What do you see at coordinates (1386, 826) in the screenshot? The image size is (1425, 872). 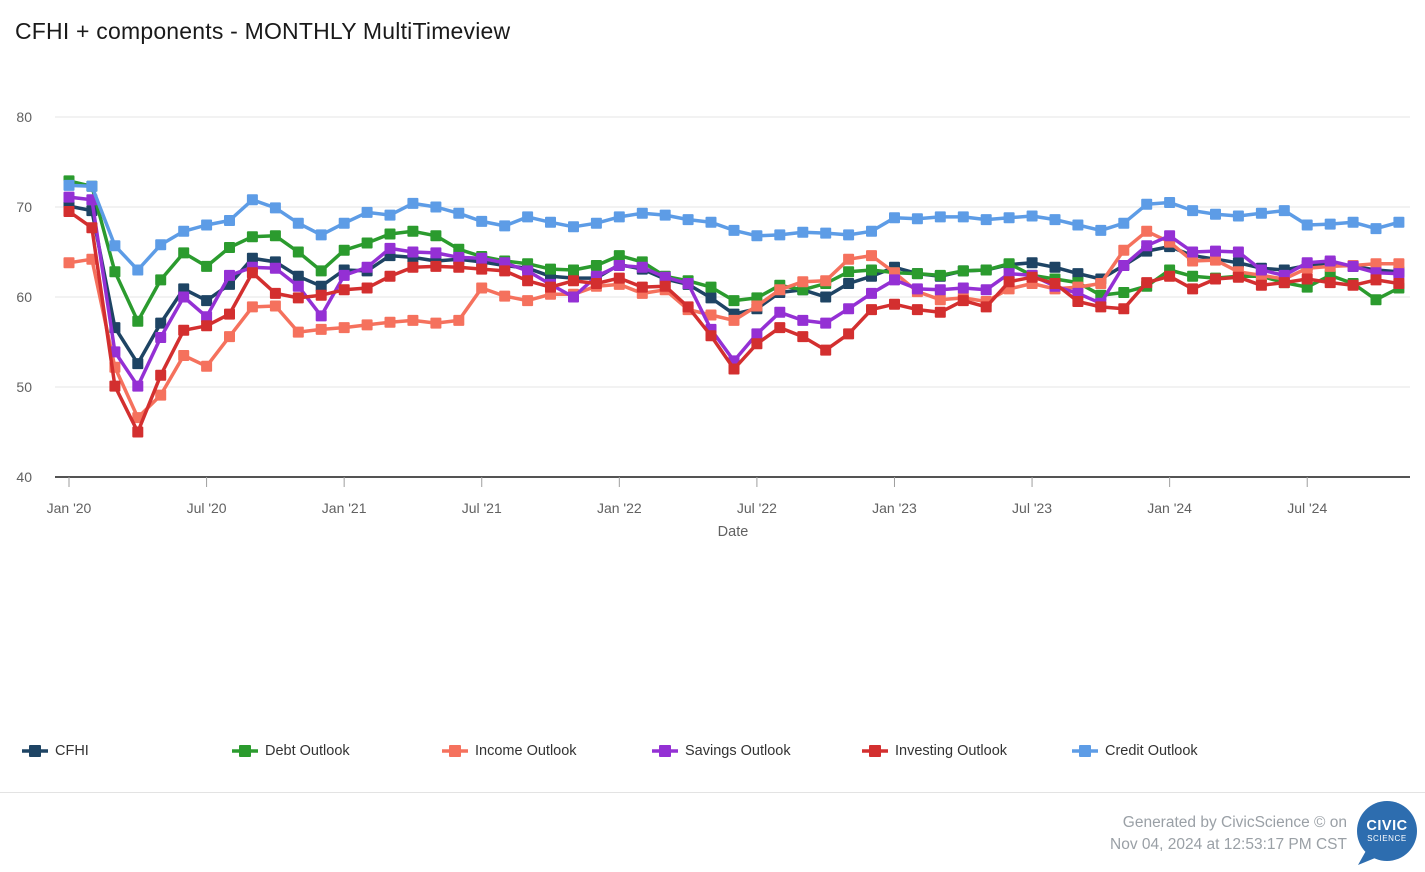 I see `logo-text-civic: CIVIC` at bounding box center [1386, 826].